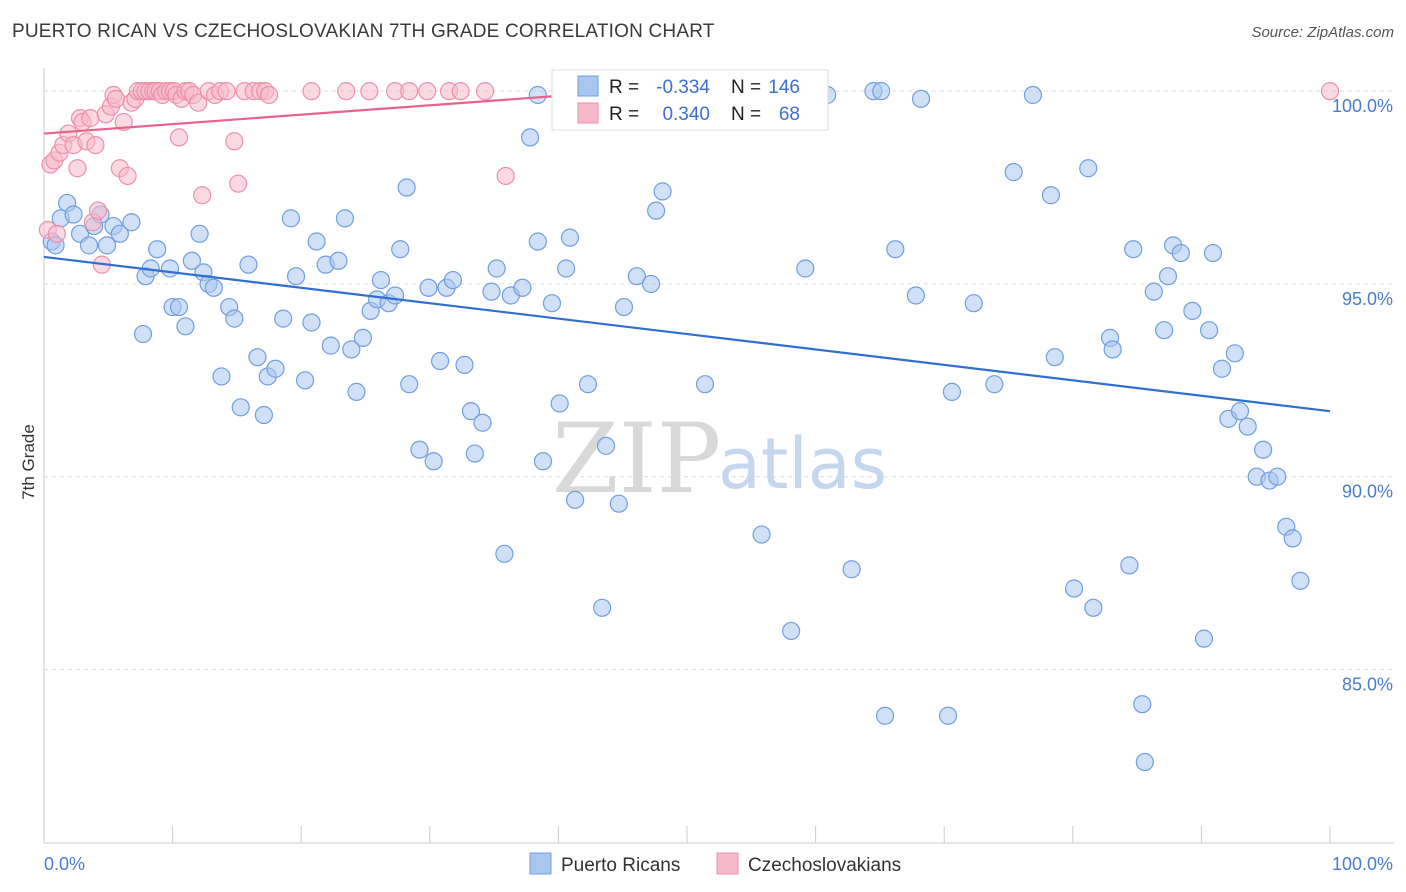 This screenshot has width=1406, height=892. Describe the element at coordinates (789, 114) in the screenshot. I see `stats-n-value: 68` at that location.